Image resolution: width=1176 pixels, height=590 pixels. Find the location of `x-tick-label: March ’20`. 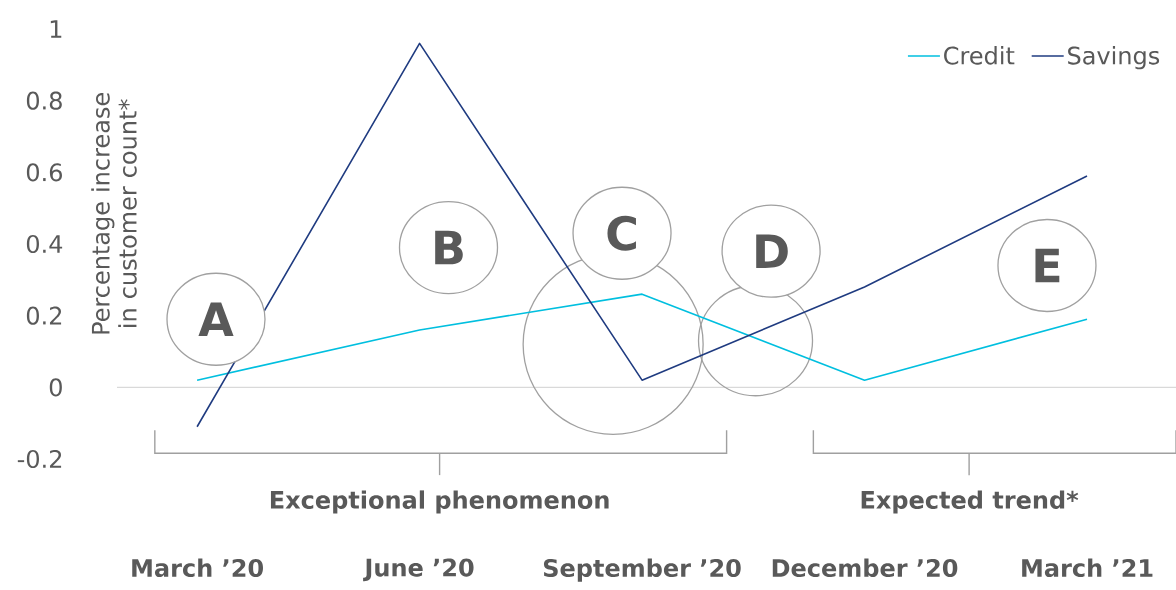

x-tick-label: March ’20 is located at coordinates (197, 568).